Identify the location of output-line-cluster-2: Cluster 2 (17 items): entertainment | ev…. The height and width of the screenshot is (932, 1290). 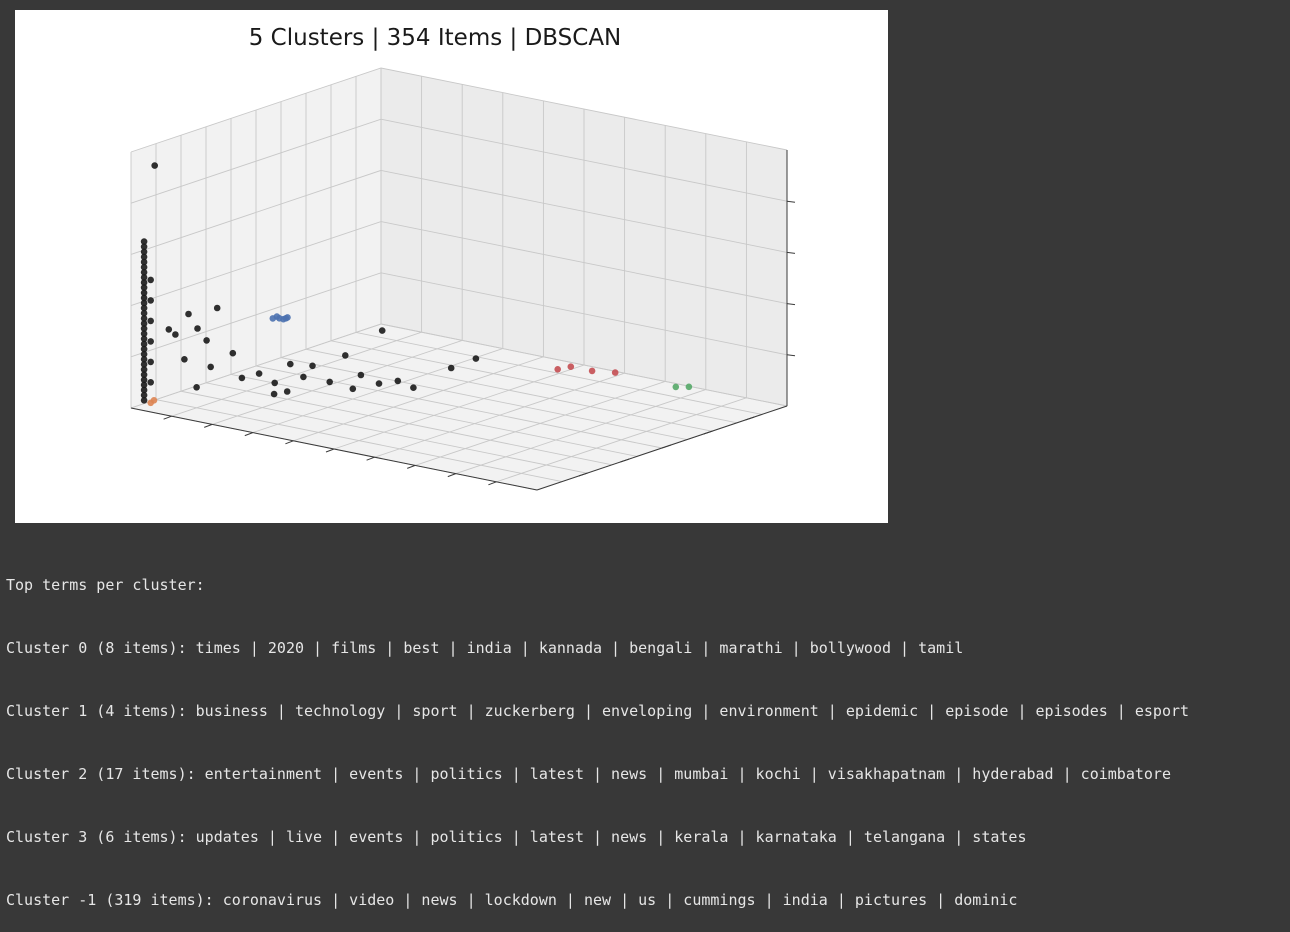
(588, 774).